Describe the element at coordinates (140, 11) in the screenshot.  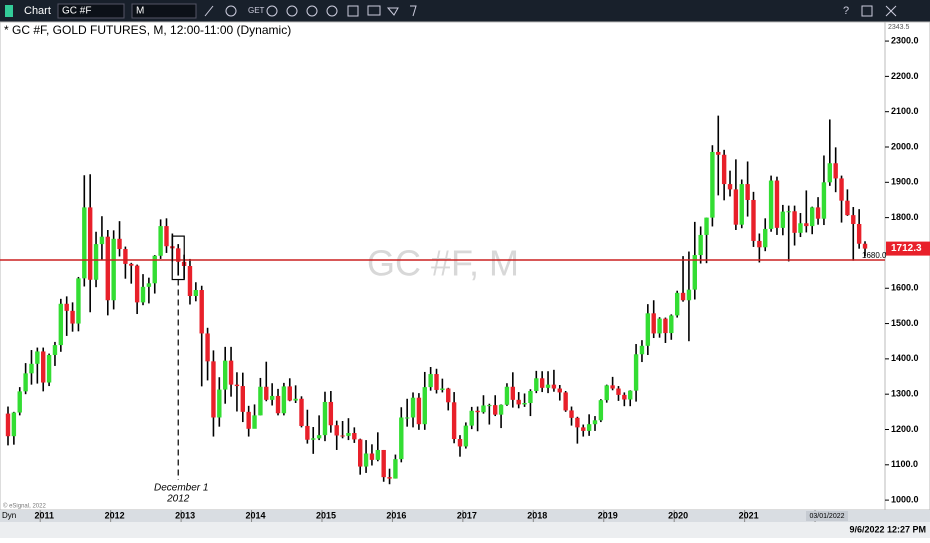
I see `interval-text: M` at that location.